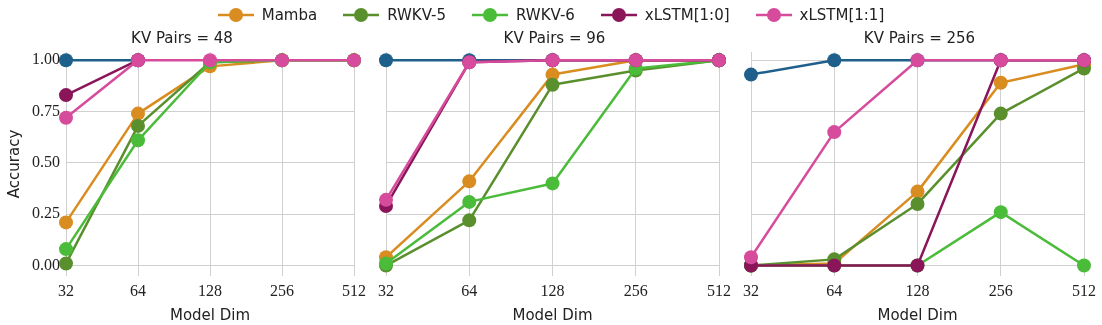 Image resolution: width=1102 pixels, height=325 pixels. I want to click on legend-label: RWKV-5, so click(417, 15).